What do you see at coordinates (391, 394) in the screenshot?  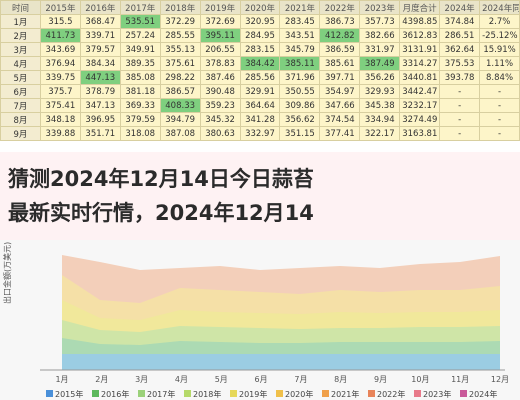 I see `legend-label: 2022年` at bounding box center [391, 394].